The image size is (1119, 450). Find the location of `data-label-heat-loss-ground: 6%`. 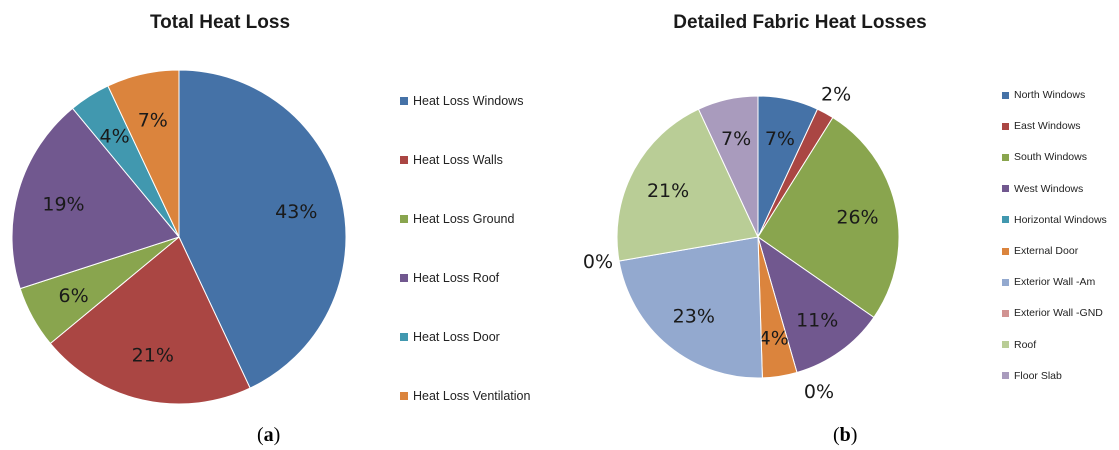

data-label-heat-loss-ground: 6% is located at coordinates (74, 296).